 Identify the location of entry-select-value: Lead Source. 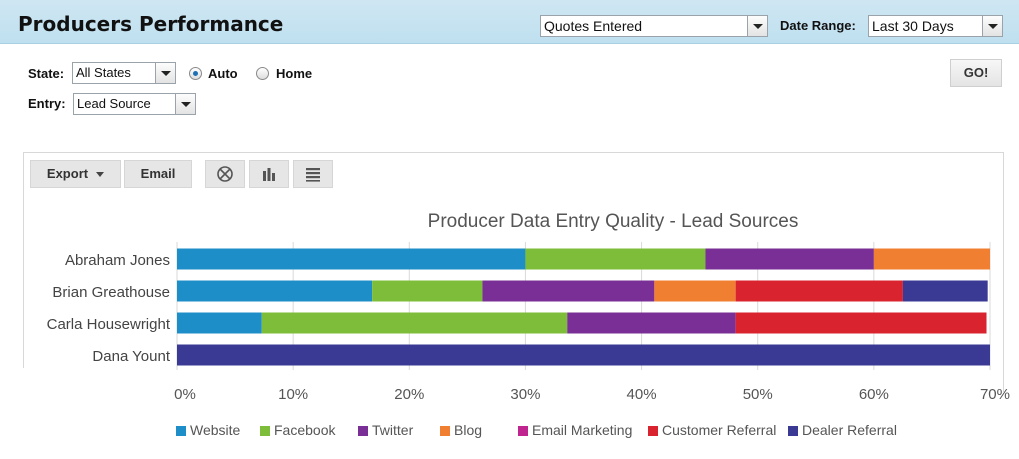
(114, 103).